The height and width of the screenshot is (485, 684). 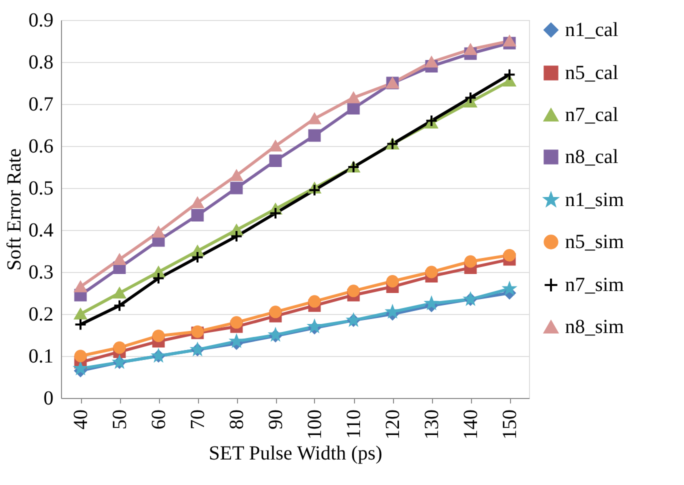 What do you see at coordinates (594, 242) in the screenshot?
I see `legend-label: n5_sim` at bounding box center [594, 242].